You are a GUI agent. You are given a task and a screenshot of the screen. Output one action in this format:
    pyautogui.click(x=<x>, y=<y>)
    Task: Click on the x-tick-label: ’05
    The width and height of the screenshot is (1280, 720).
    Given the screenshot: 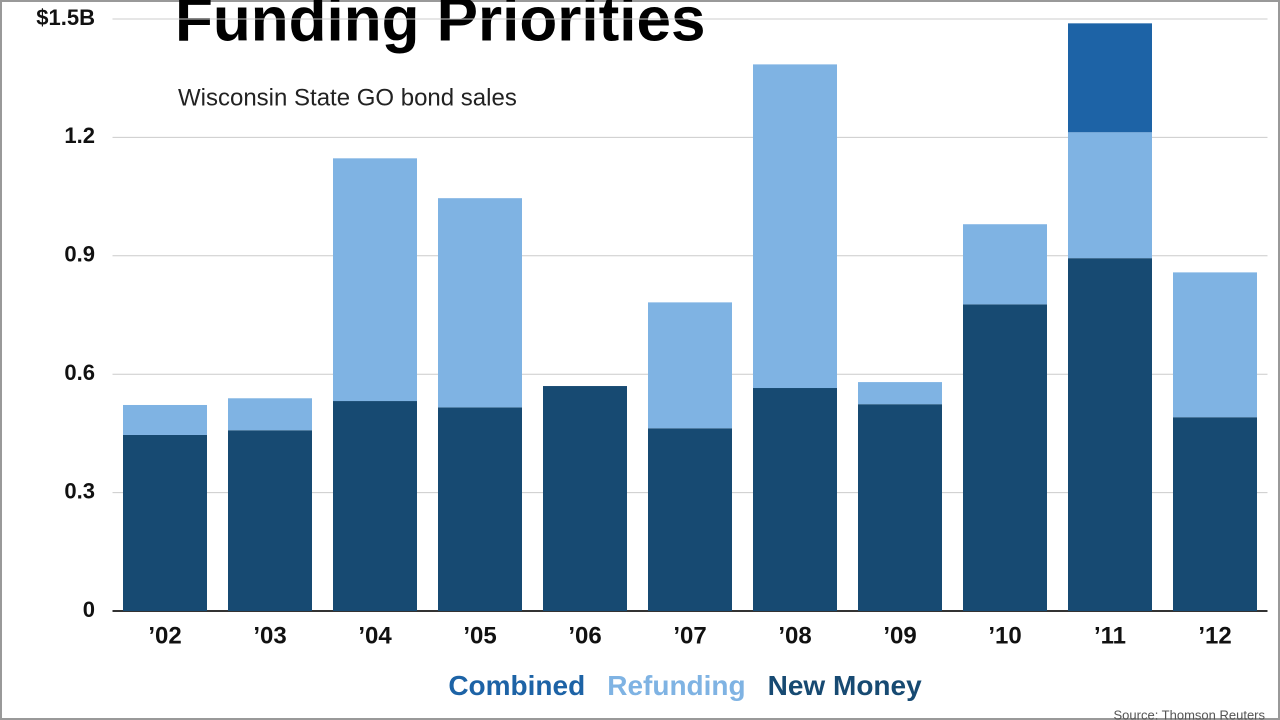 What is the action you would take?
    pyautogui.click(x=479, y=635)
    